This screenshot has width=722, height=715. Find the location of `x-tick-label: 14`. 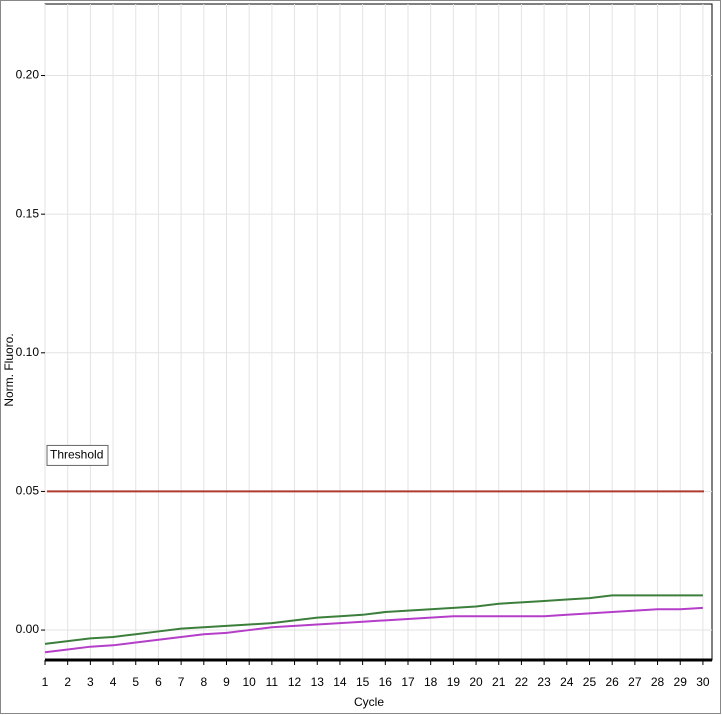

x-tick-label: 14 is located at coordinates (340, 682).